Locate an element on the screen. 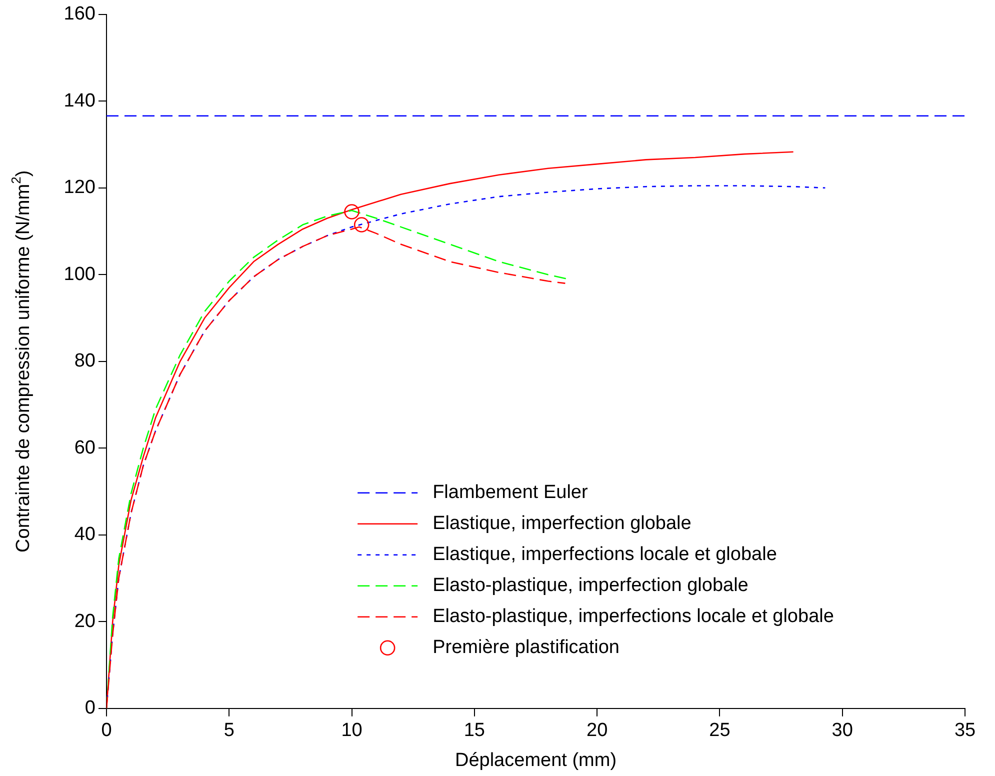 The width and height of the screenshot is (995, 776). legend-label: Première plastification is located at coordinates (526, 647).